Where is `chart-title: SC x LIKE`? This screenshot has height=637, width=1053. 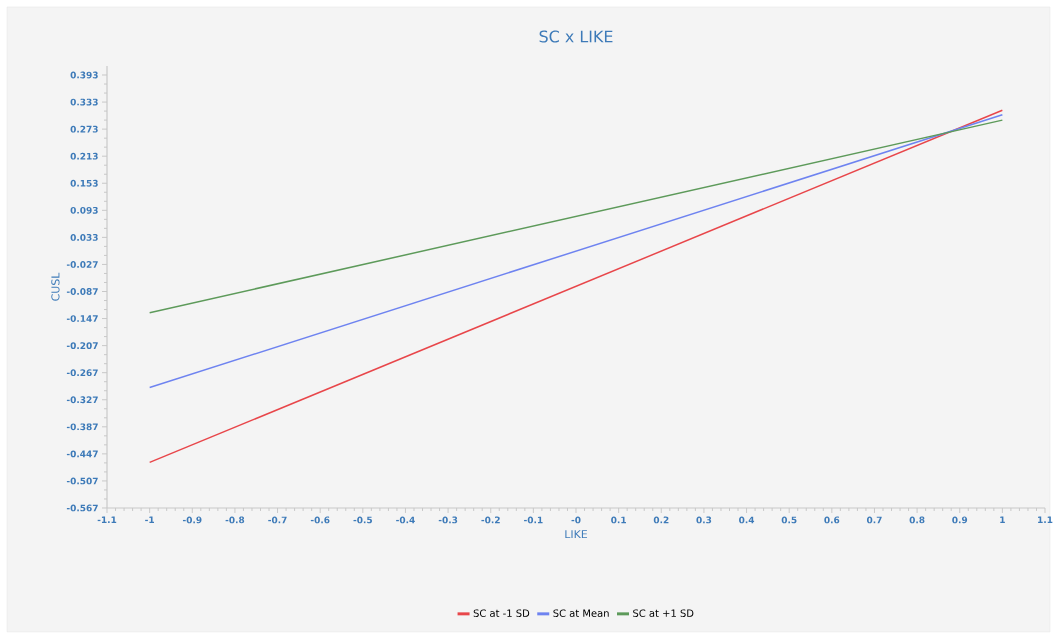
chart-title: SC x LIKE is located at coordinates (576, 36).